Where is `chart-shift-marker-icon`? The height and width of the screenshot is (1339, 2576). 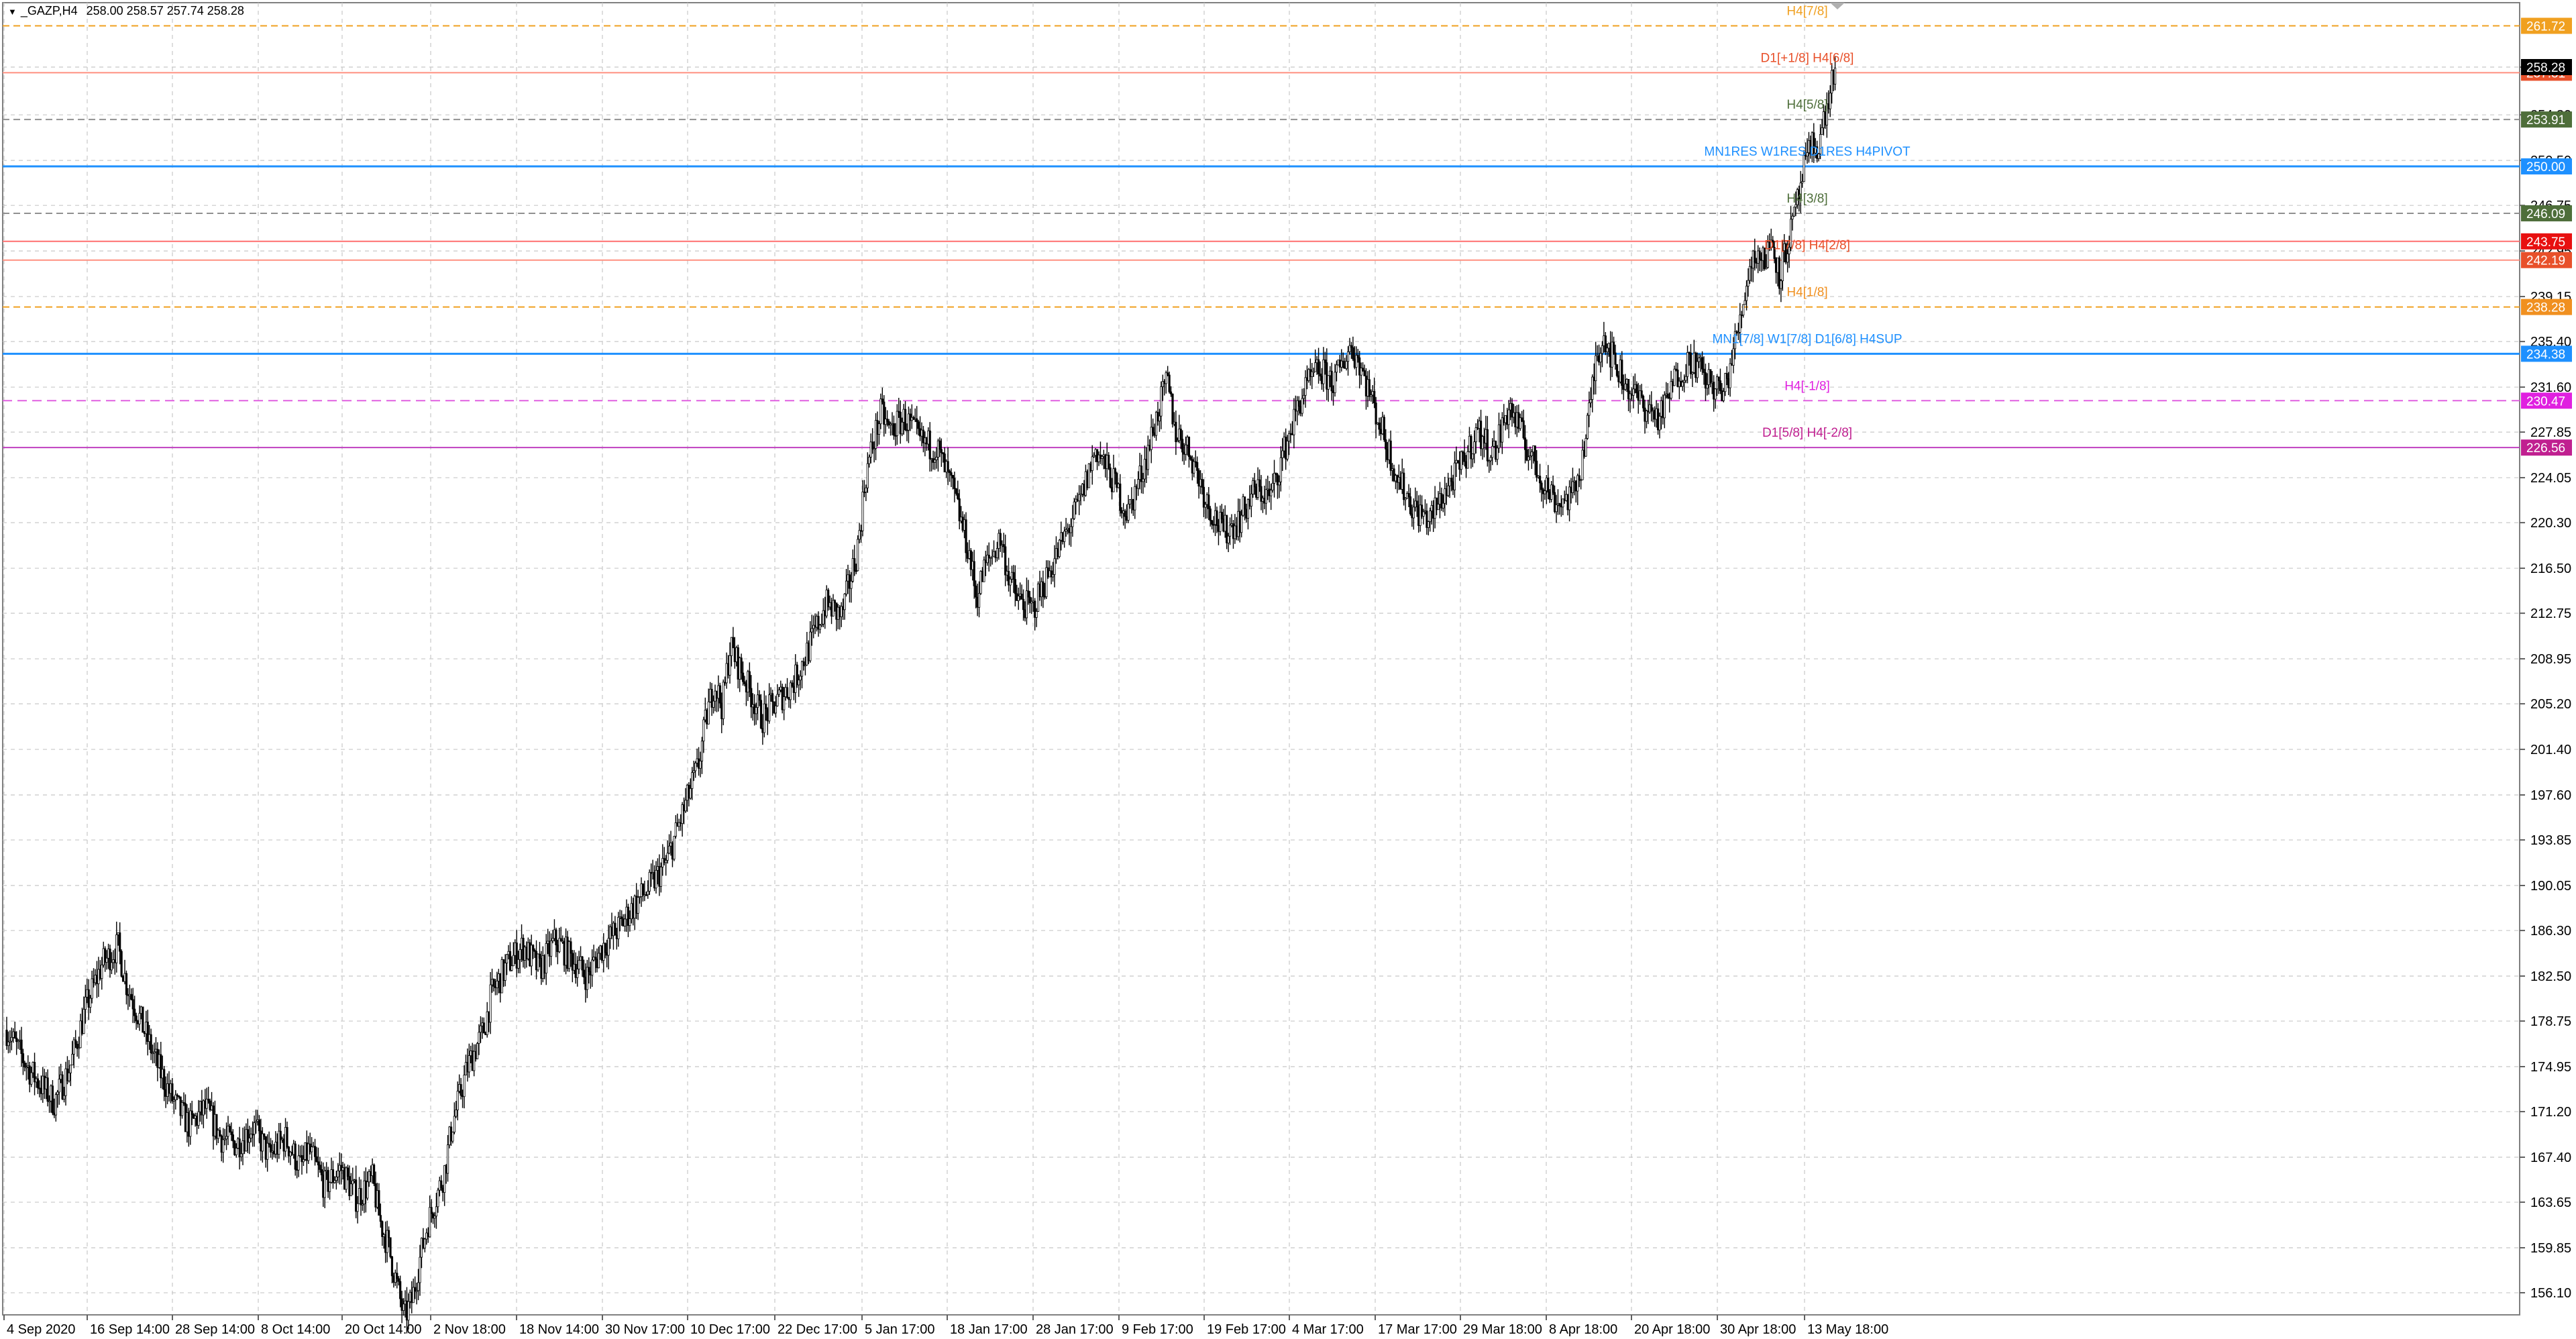
chart-shift-marker-icon is located at coordinates (1837, 6).